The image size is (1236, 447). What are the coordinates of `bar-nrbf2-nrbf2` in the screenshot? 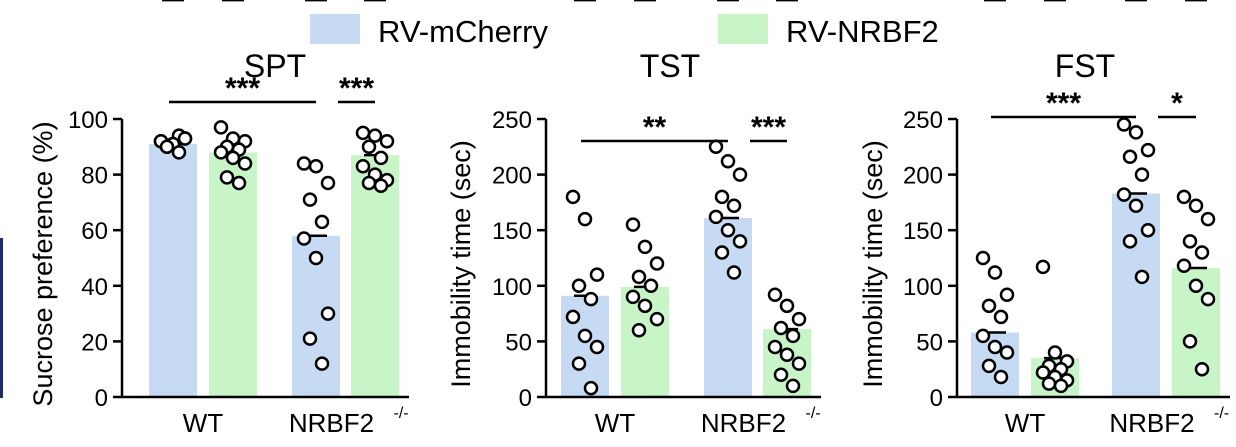 It's located at (375, 276).